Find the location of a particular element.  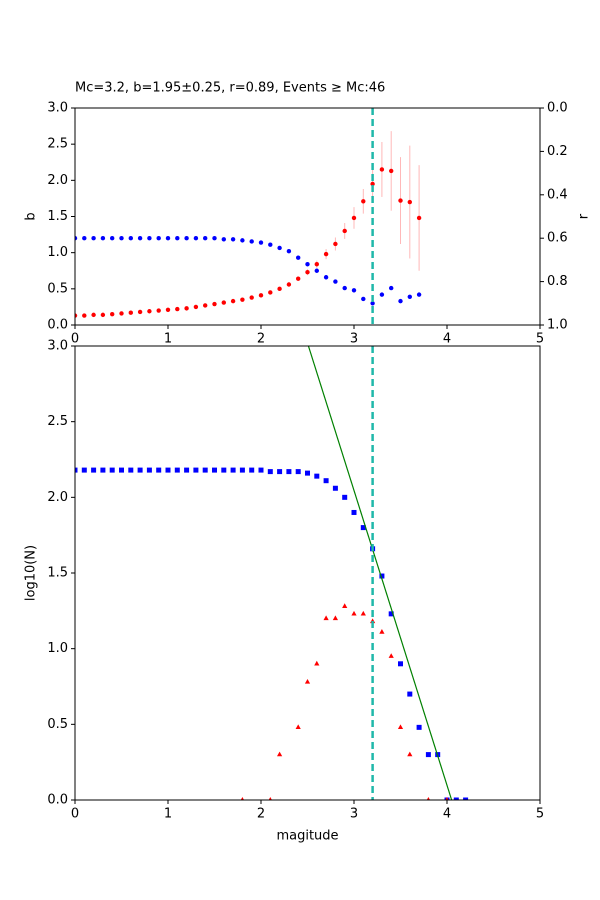

fit-line is located at coordinates (380, 573).